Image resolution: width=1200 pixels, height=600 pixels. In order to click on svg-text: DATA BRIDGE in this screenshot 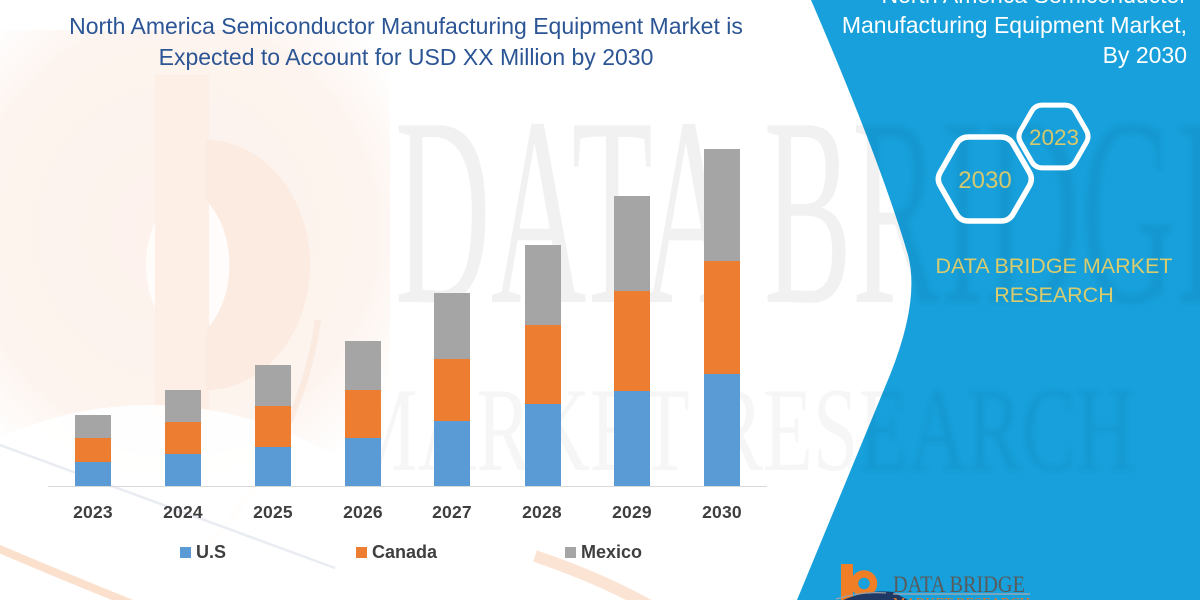, I will do `click(959, 584)`.